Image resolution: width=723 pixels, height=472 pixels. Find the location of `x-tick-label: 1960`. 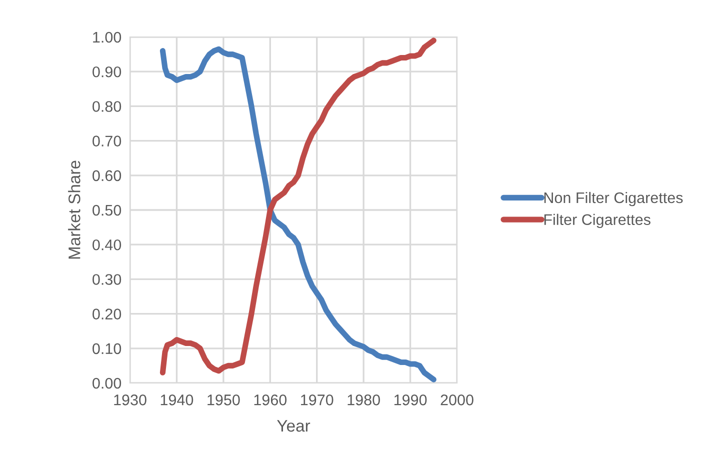

x-tick-label: 1960 is located at coordinates (270, 400).